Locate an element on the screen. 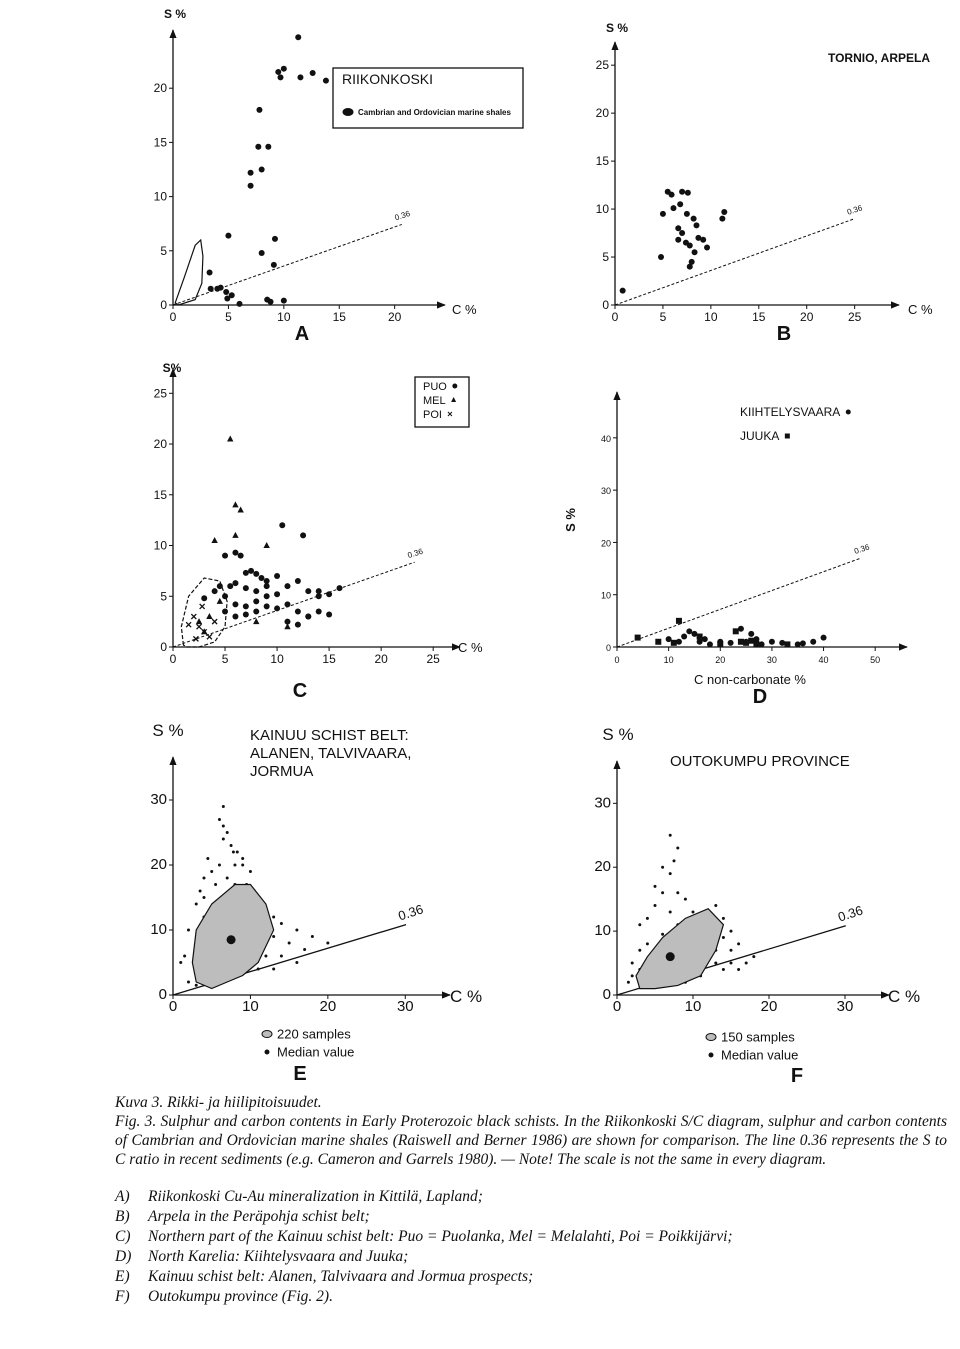  x-axis-label: C % is located at coordinates (470, 647).